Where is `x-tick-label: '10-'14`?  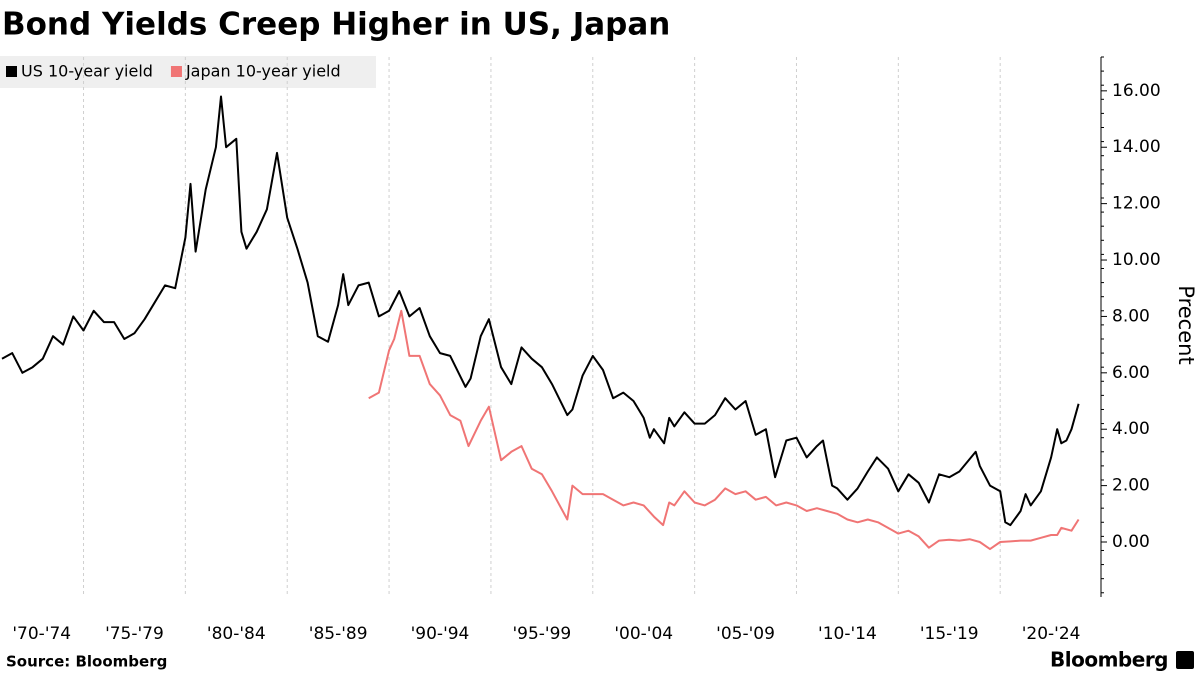 x-tick-label: '10-'14 is located at coordinates (847, 634).